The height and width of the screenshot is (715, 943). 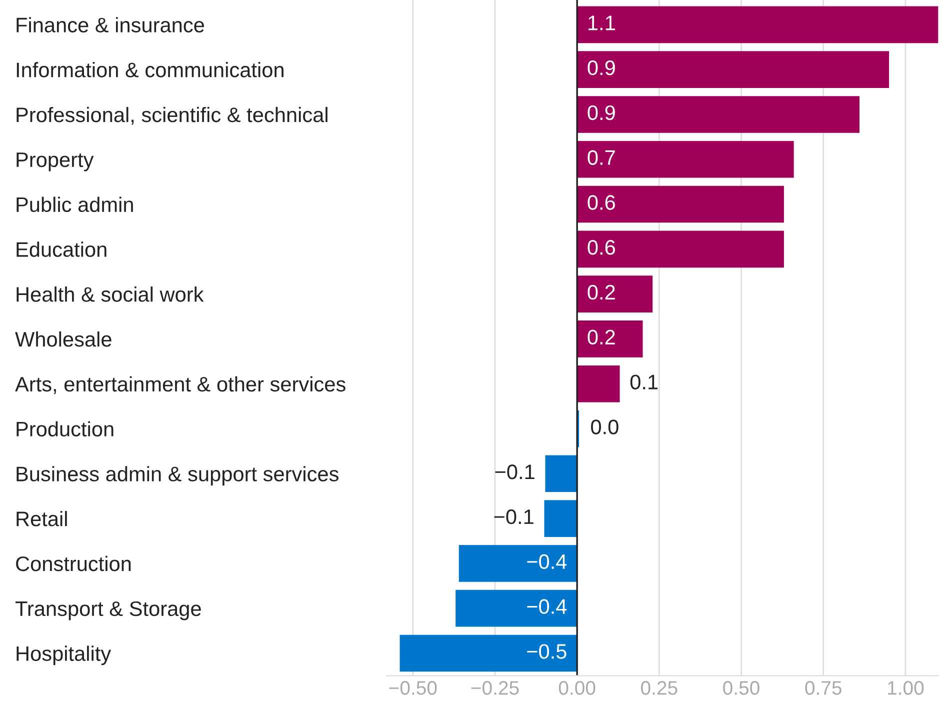 What do you see at coordinates (601, 157) in the screenshot?
I see `data-label: 0.7` at bounding box center [601, 157].